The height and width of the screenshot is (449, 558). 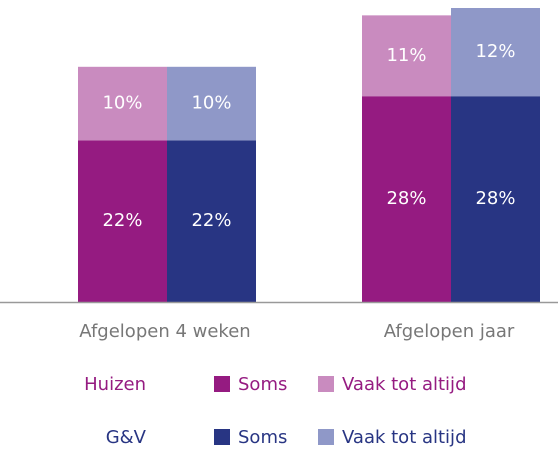 What do you see at coordinates (126, 437) in the screenshot?
I see `legend-group-label: G&V` at bounding box center [126, 437].